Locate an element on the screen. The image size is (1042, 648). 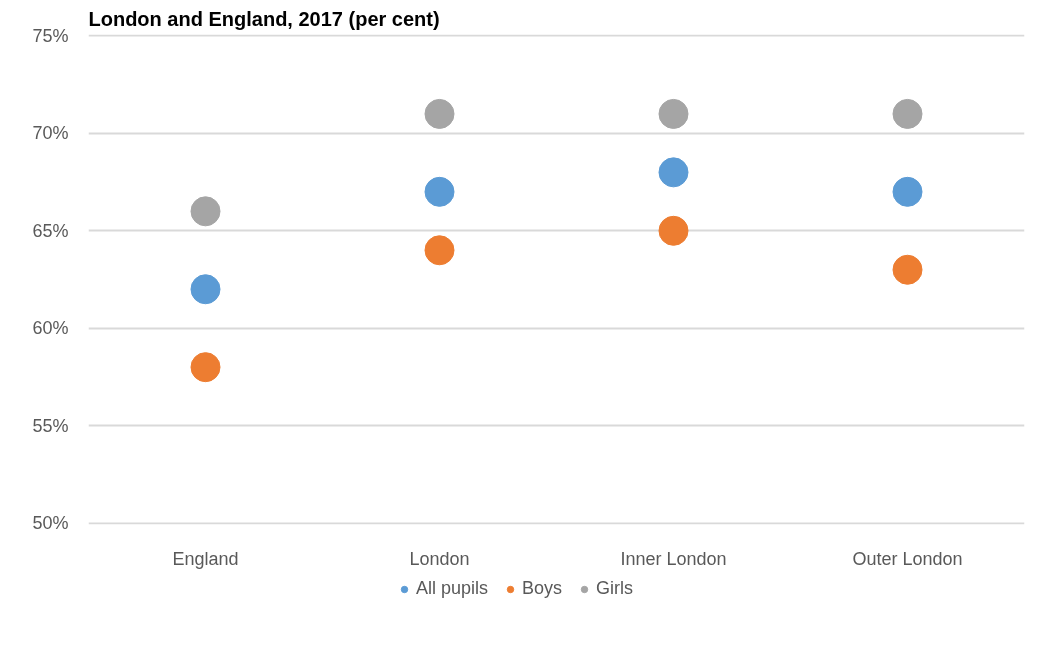
y-tick-label: 55% is located at coordinates (50, 425).